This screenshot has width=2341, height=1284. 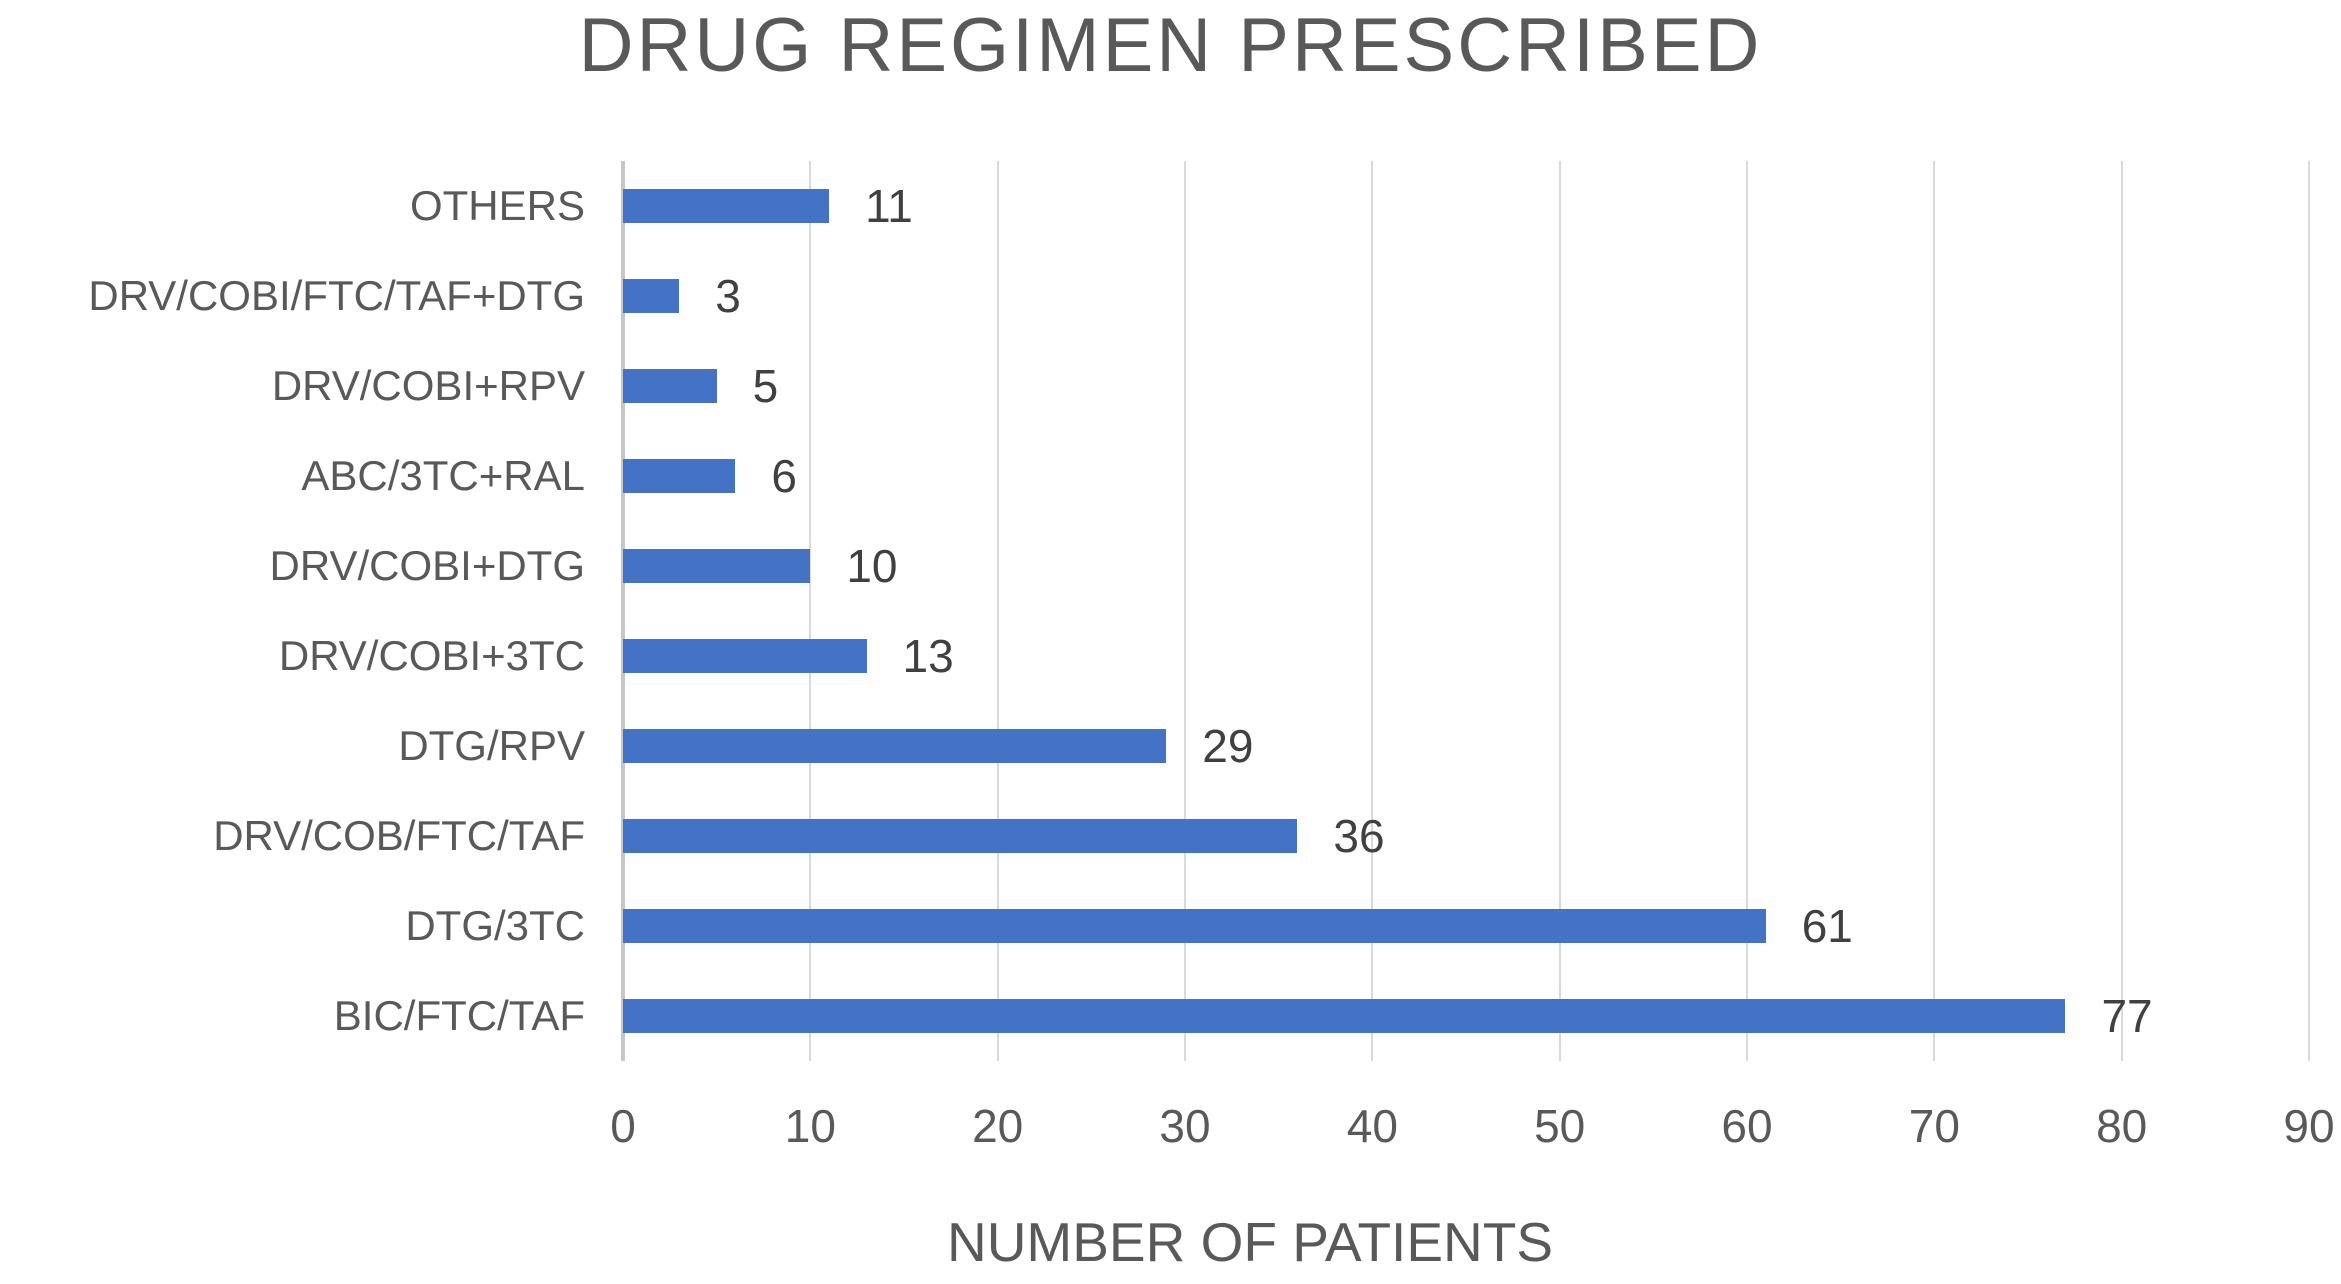 I want to click on category-label: DRV/COBI+DTG, so click(x=427, y=565).